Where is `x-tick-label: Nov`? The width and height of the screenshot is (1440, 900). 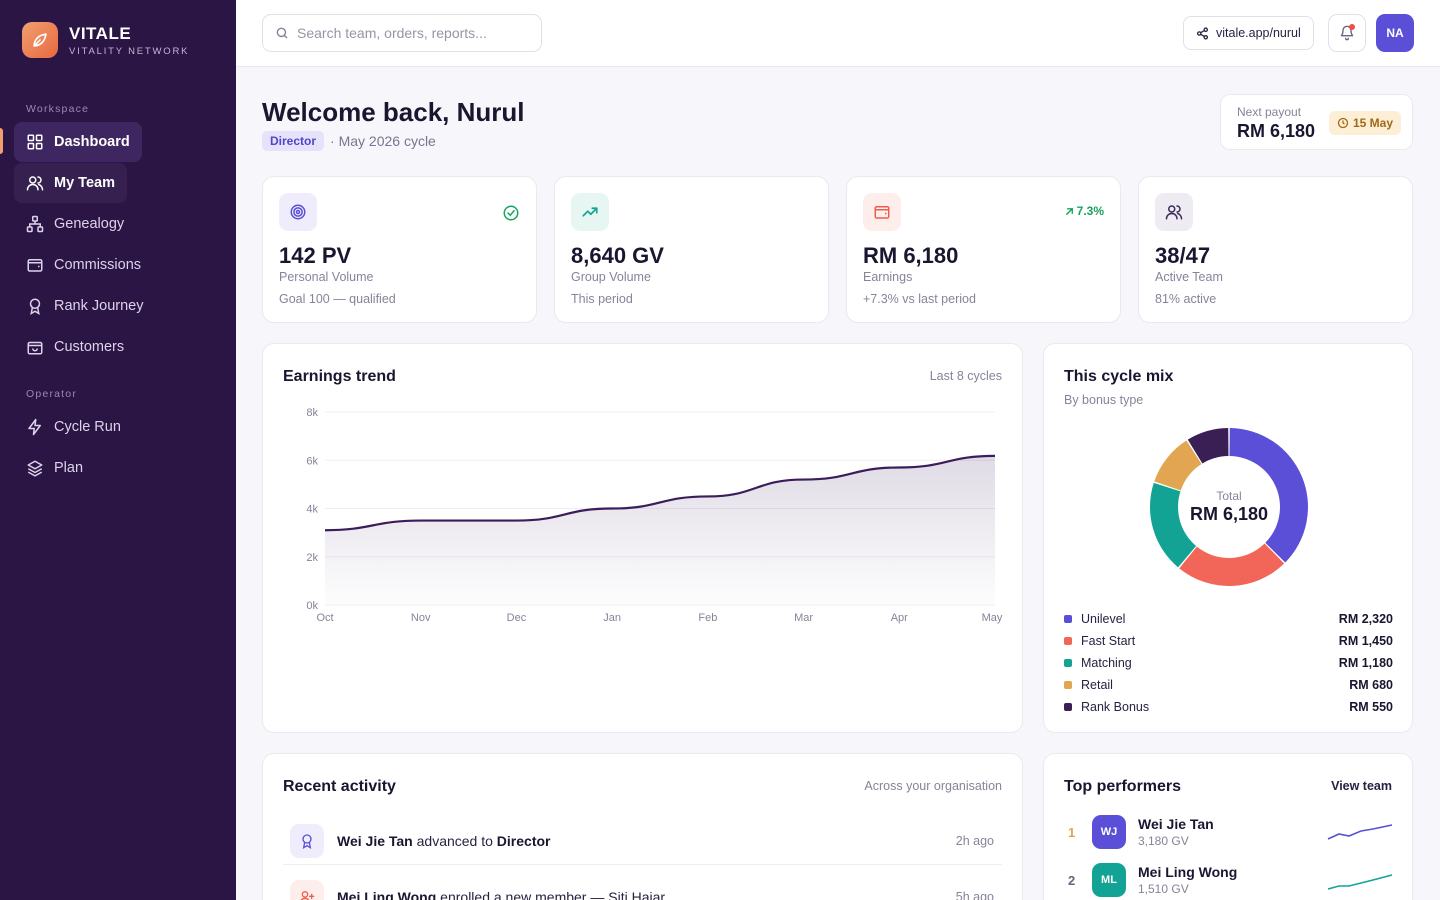
x-tick-label: Nov is located at coordinates (421, 618).